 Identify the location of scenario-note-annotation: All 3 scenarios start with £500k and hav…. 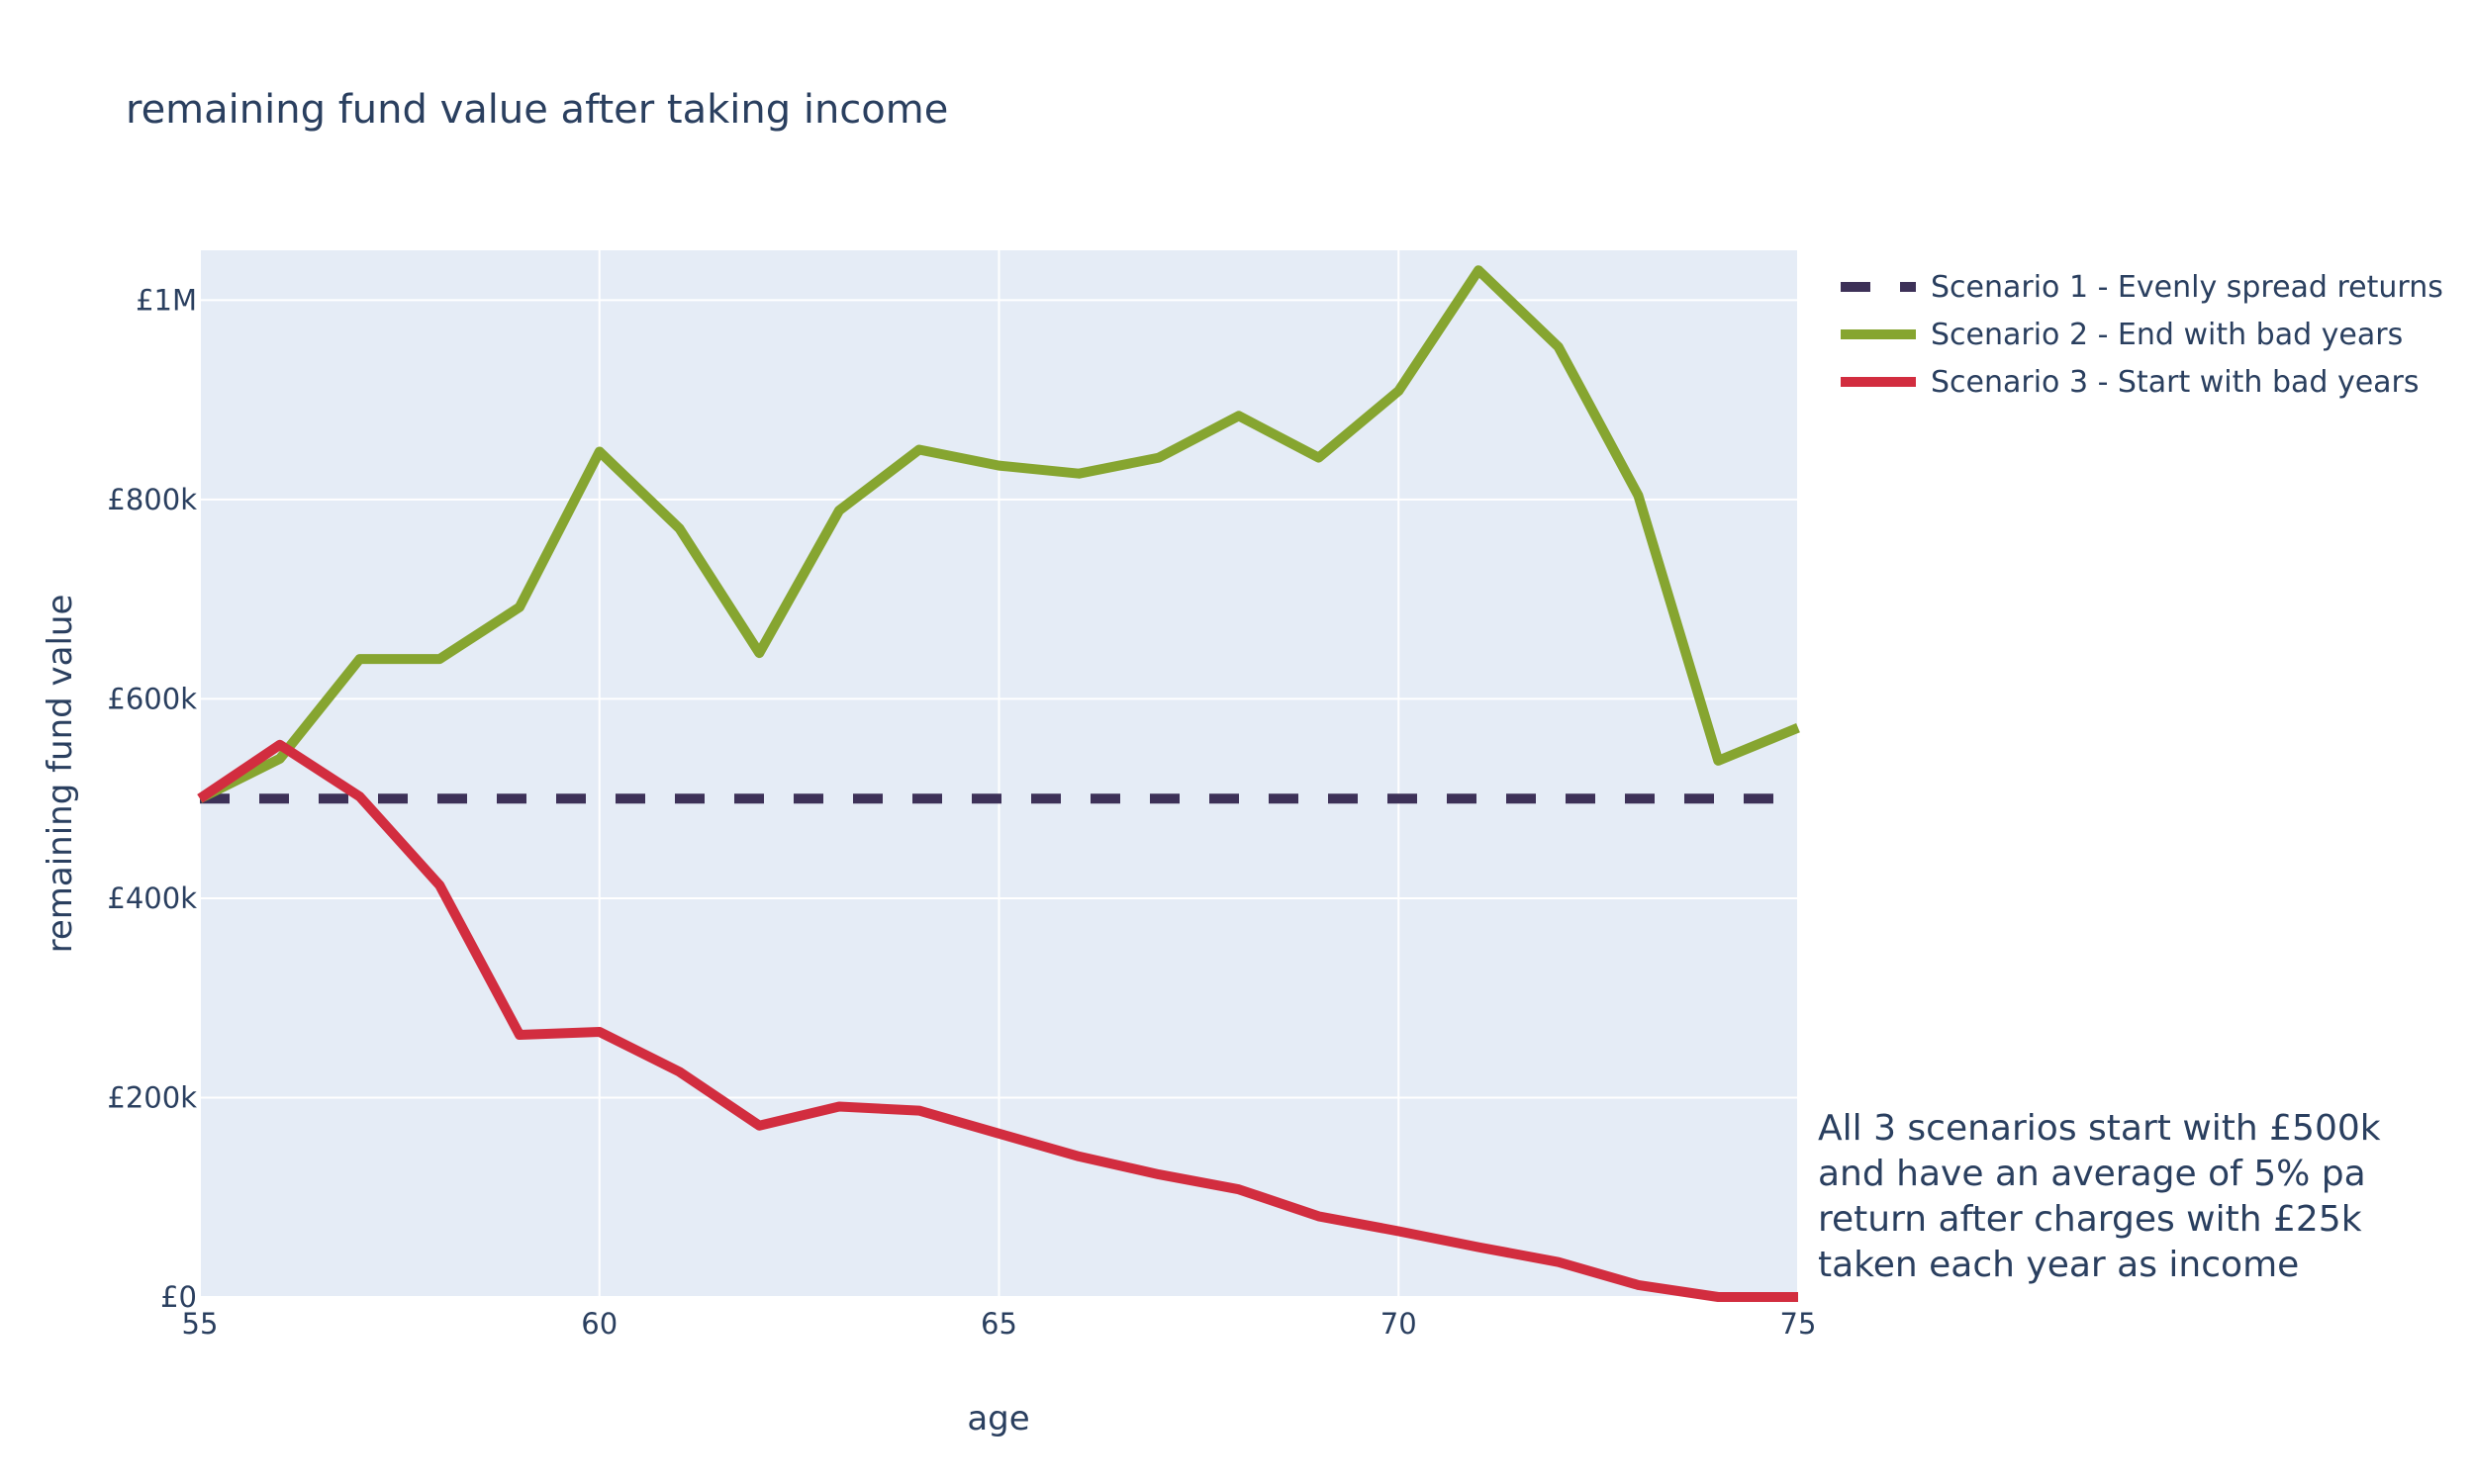
(2105, 1196).